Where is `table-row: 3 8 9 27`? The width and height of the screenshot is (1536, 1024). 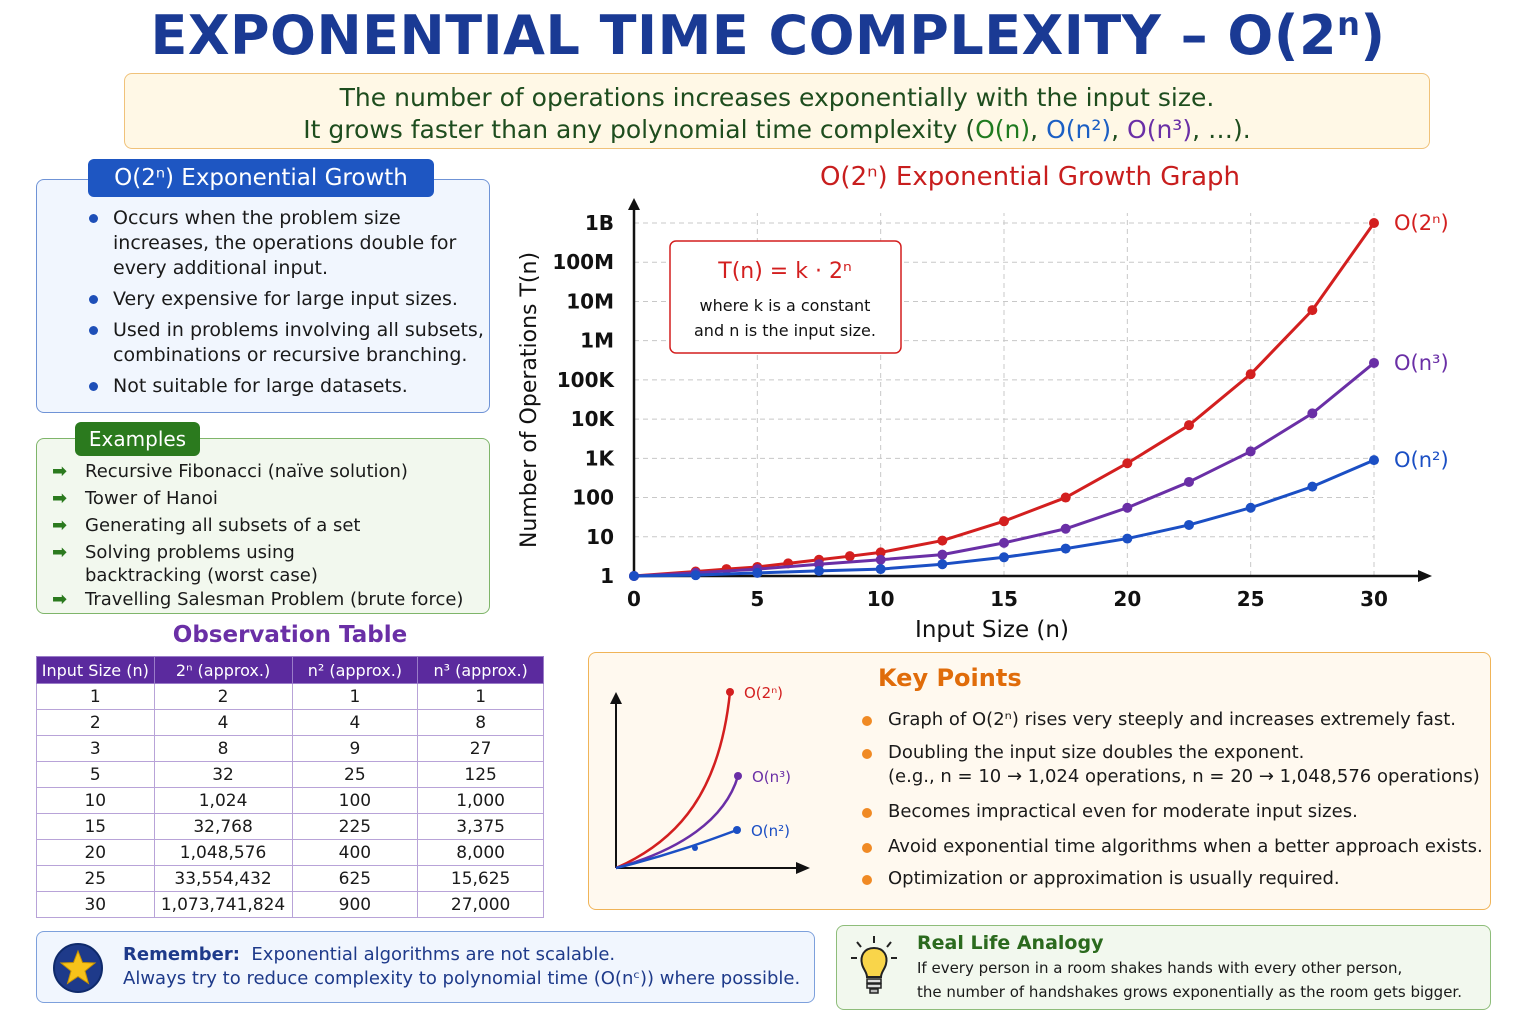 table-row: 3 8 9 27 is located at coordinates (290, 748).